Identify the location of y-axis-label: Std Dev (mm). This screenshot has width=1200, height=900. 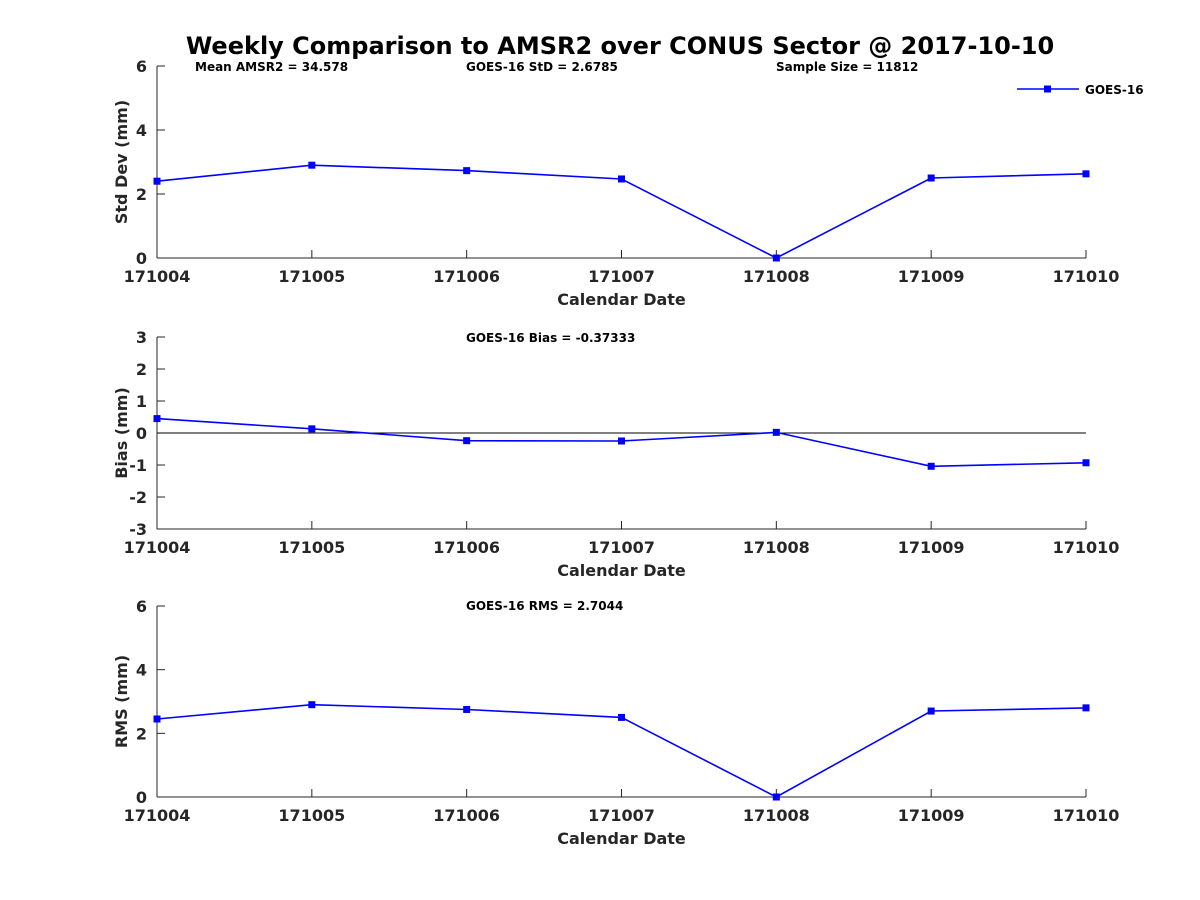
(121, 162).